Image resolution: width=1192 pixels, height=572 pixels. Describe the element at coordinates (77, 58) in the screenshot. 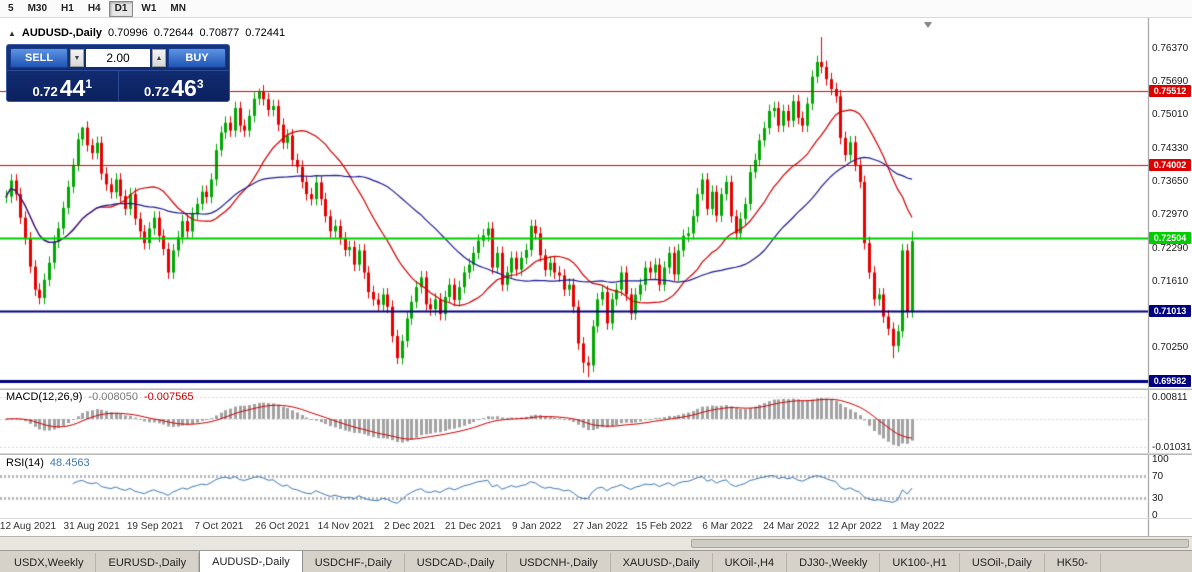

I see `volume-decrease-button: ▼` at that location.